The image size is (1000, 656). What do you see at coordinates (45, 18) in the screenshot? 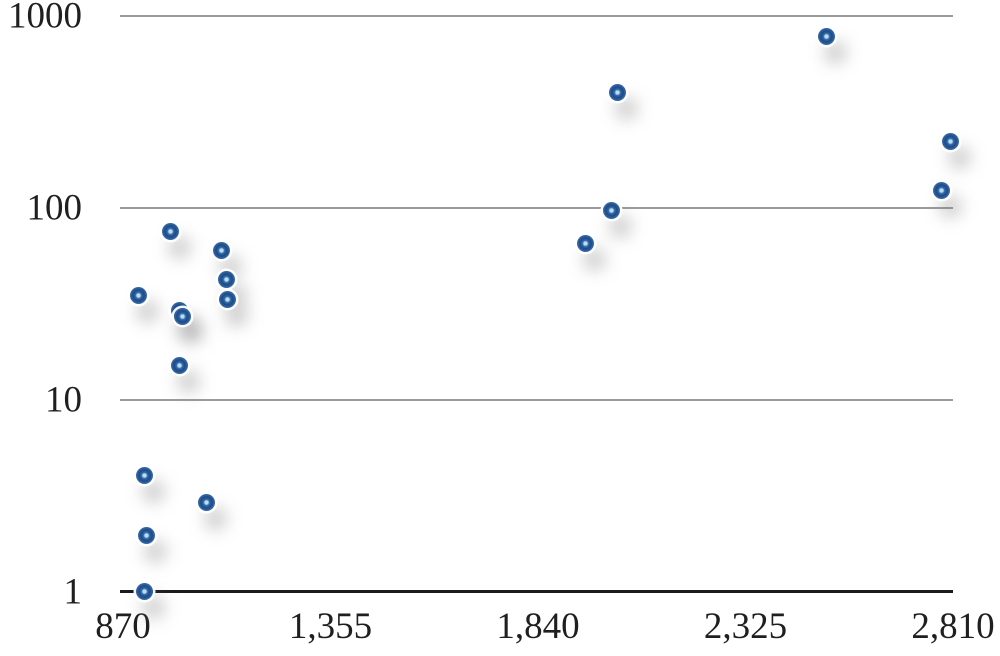
I see `y-tick-label-1000: 1000` at bounding box center [45, 18].